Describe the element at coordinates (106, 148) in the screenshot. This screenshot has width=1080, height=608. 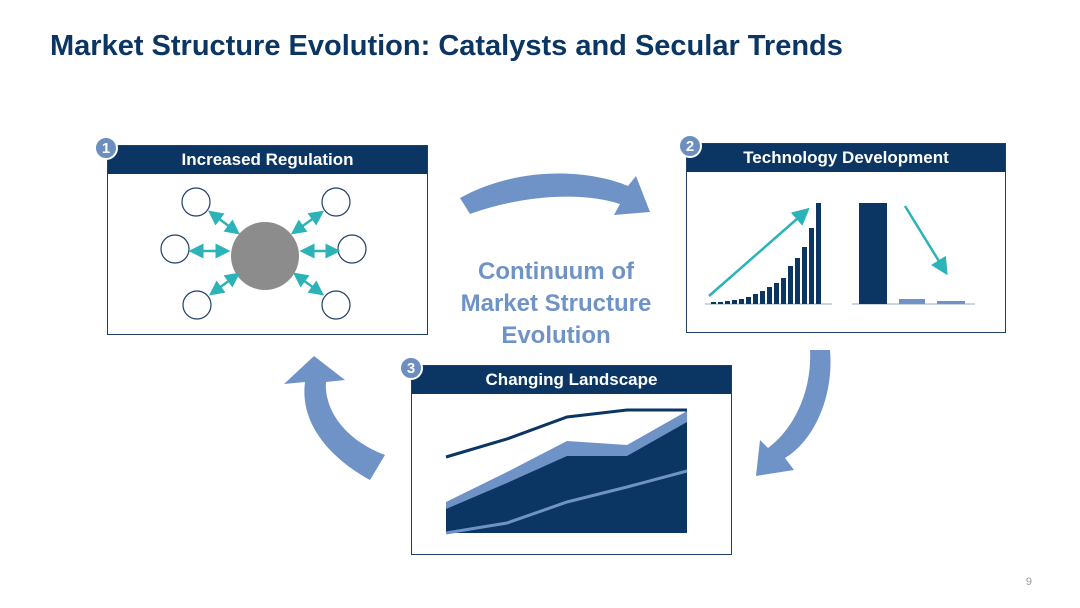
I see `panel-number-badge: 1` at that location.